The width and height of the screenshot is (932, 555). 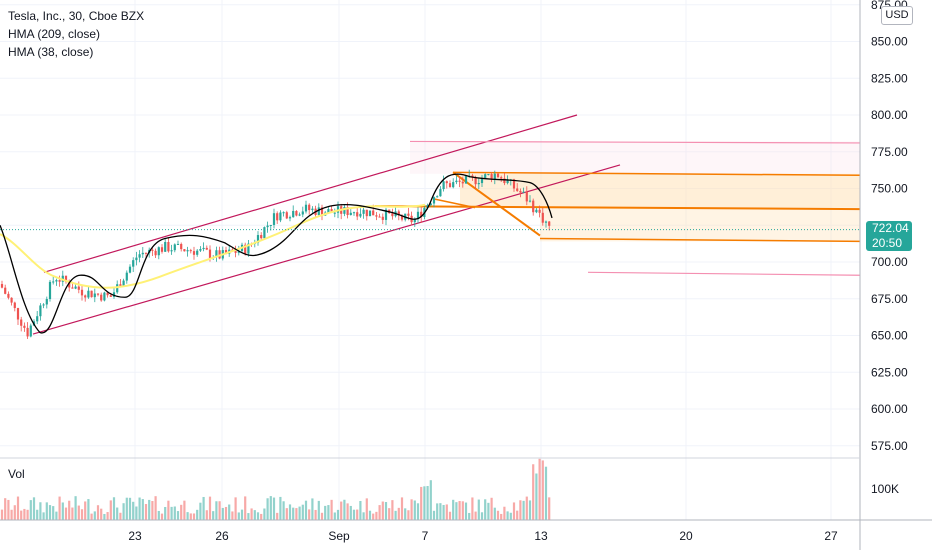 What do you see at coordinates (54, 34) in the screenshot?
I see `hma-209-legend: HMA (209, close)` at bounding box center [54, 34].